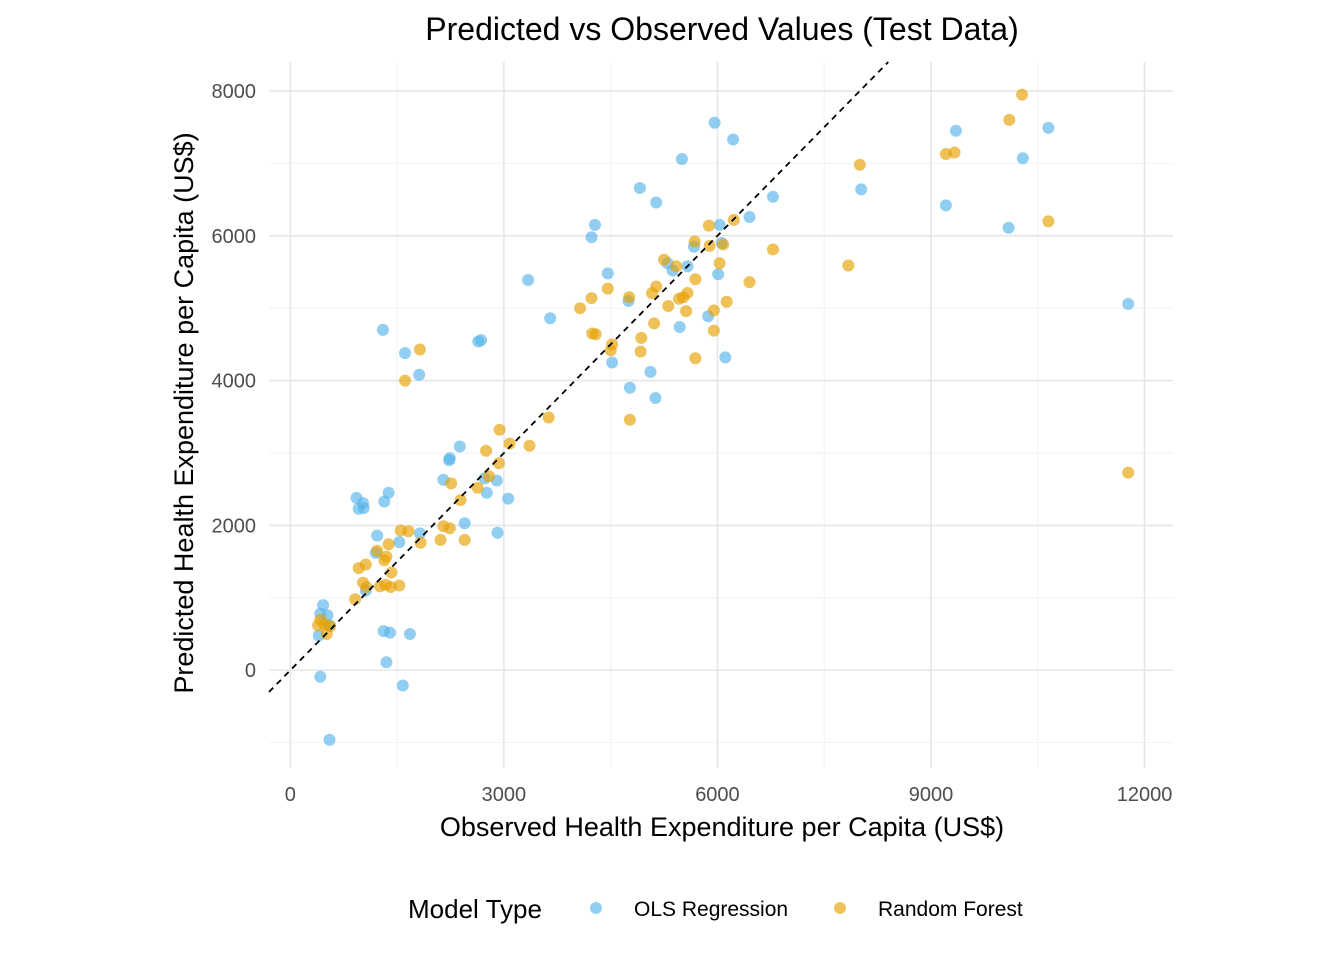 Image resolution: width=1344 pixels, height=965 pixels. I want to click on x-tick-label: 0, so click(290, 795).